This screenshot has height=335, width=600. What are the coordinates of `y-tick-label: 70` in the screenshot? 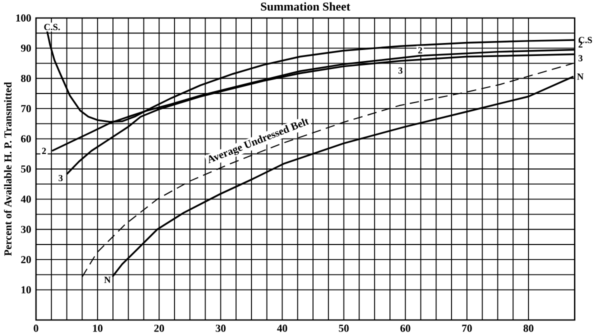 It's located at (26, 108).